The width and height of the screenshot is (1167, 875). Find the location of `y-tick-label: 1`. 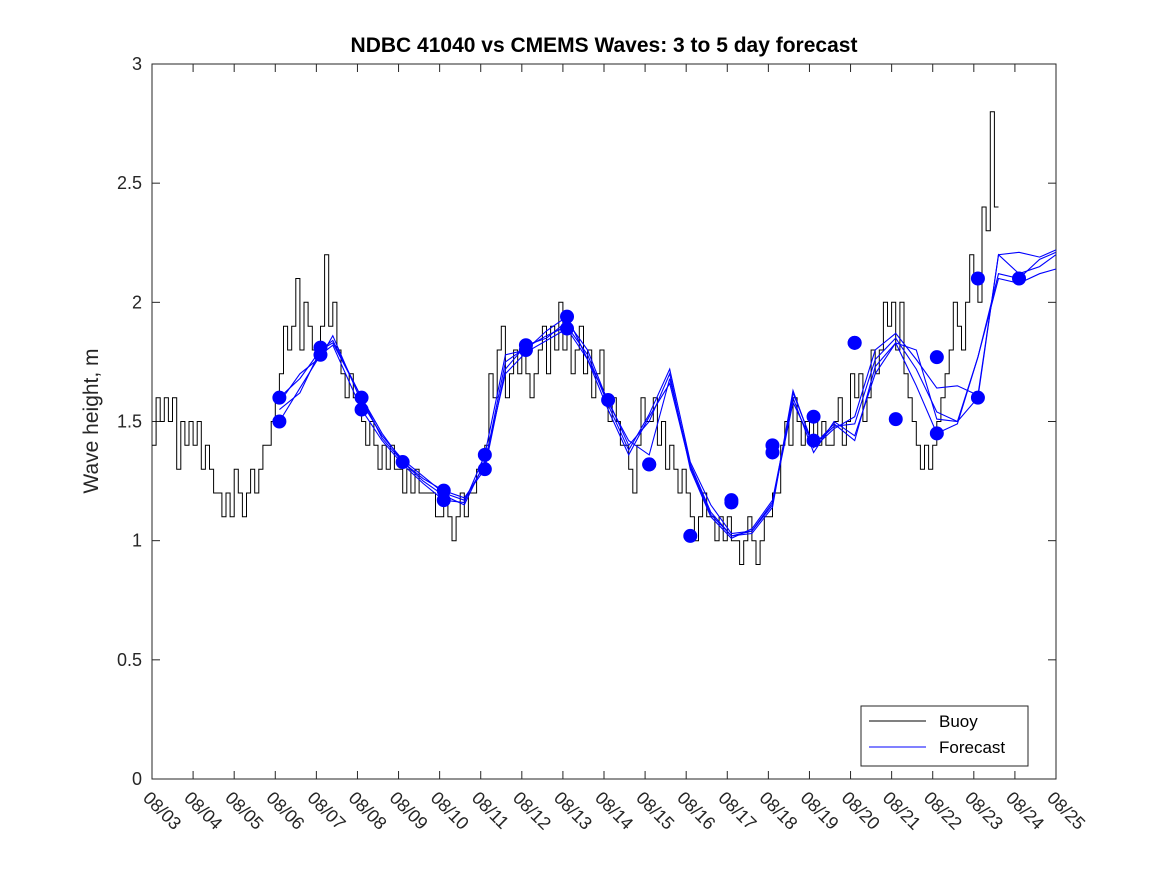

y-tick-label: 1 is located at coordinates (137, 541).